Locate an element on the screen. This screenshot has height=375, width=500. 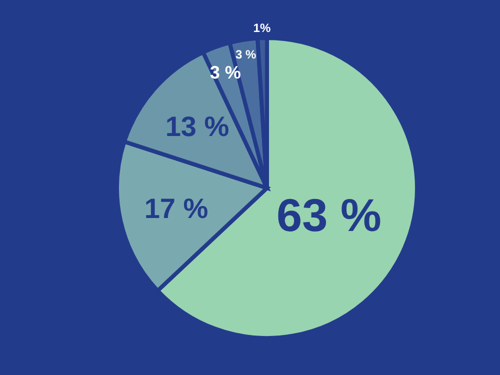
data-label: 63 % is located at coordinates (329, 214).